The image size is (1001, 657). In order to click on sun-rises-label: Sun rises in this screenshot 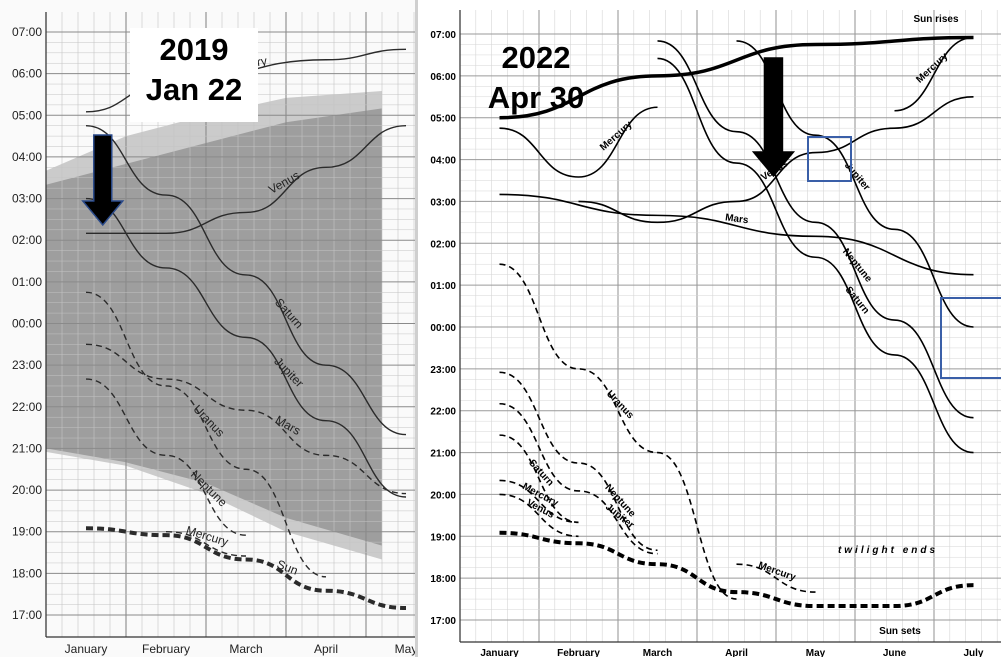, I will do `click(935, 19)`.